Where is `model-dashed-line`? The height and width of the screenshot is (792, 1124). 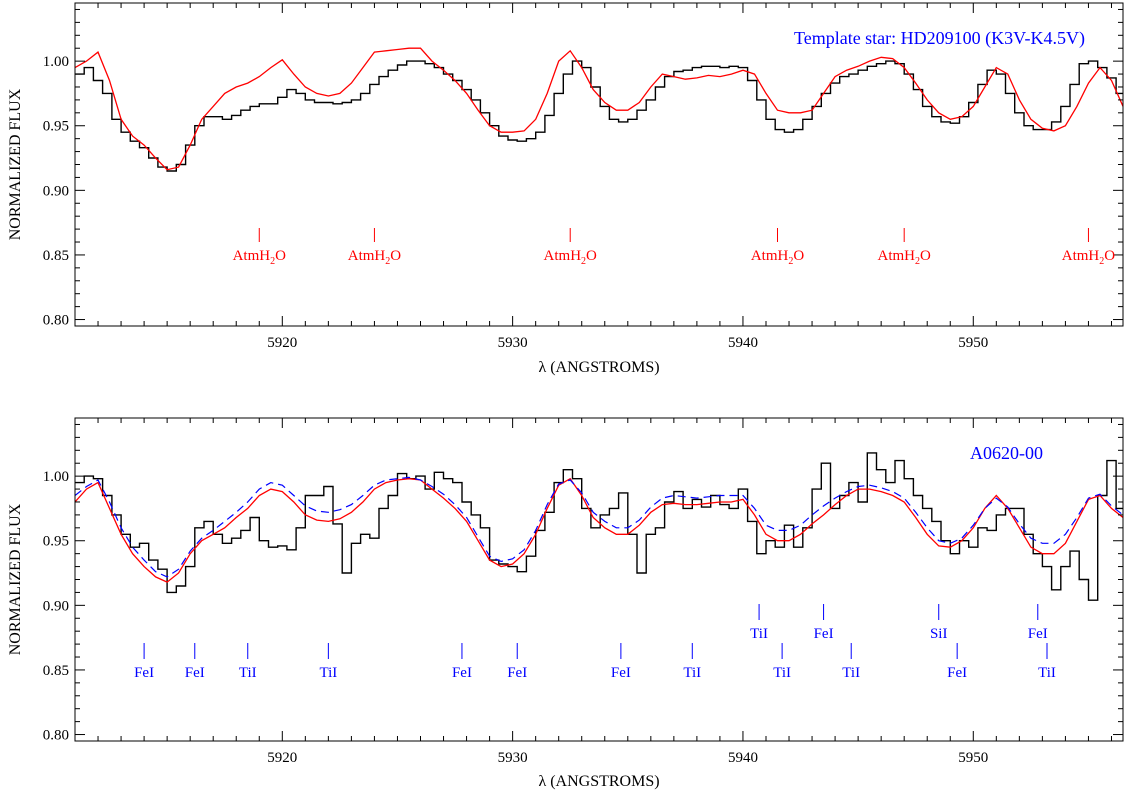
model-dashed-line is located at coordinates (599, 527).